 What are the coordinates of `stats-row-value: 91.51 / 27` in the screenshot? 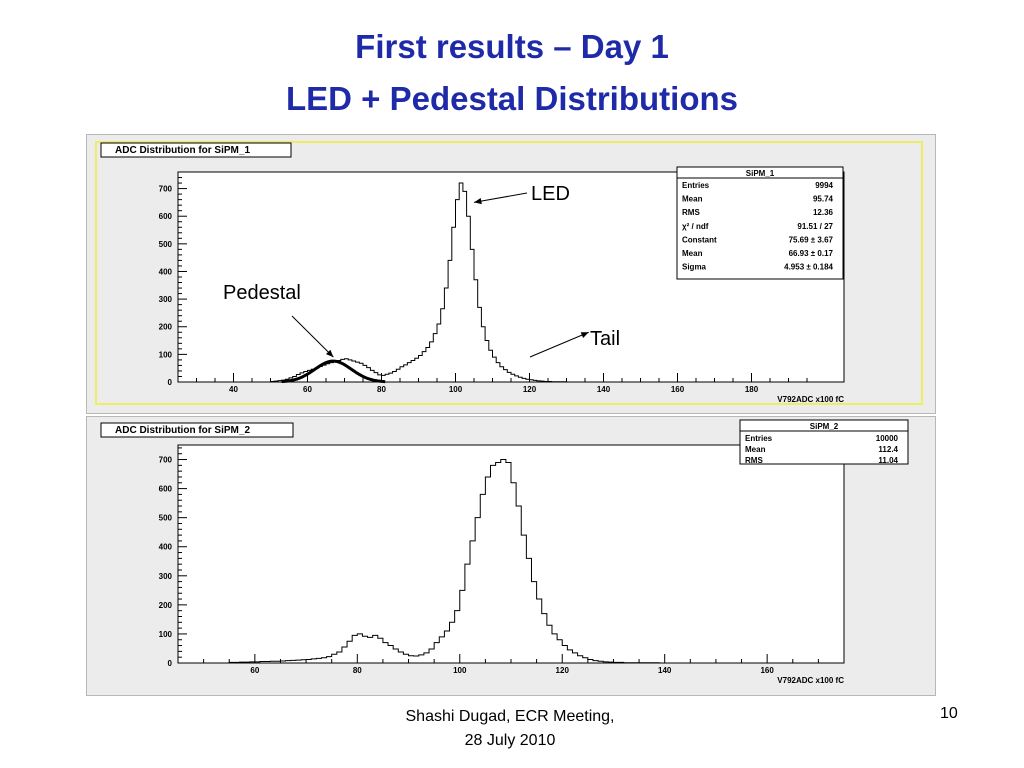 It's located at (815, 226).